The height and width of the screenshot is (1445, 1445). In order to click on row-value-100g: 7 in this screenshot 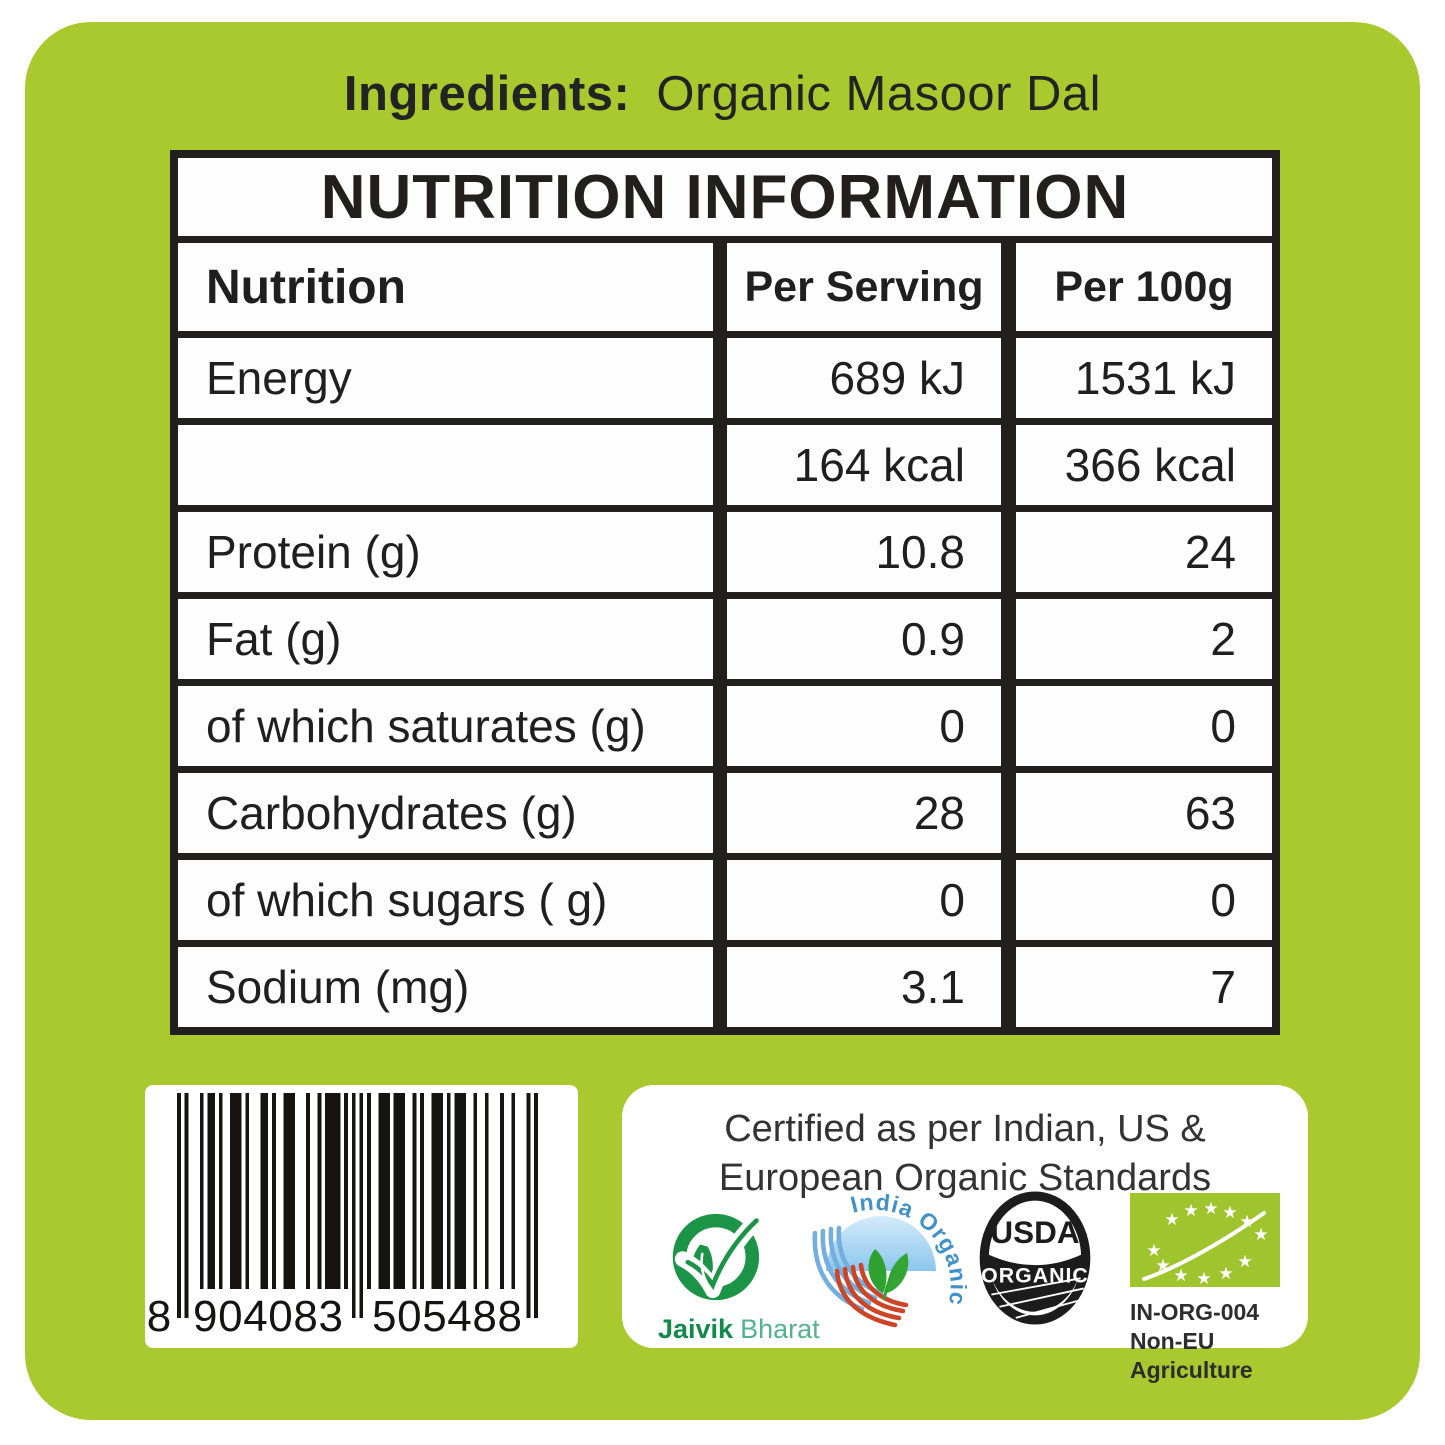, I will do `click(1136, 987)`.